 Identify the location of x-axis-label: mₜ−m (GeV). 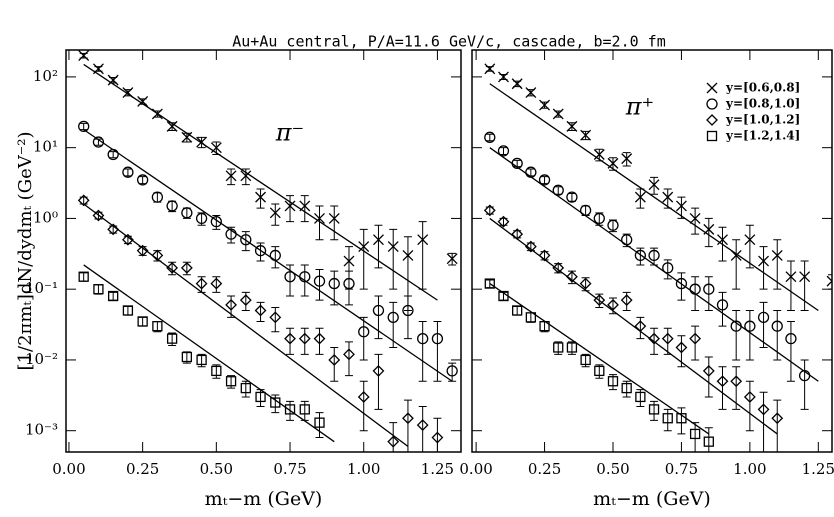
(264, 499).